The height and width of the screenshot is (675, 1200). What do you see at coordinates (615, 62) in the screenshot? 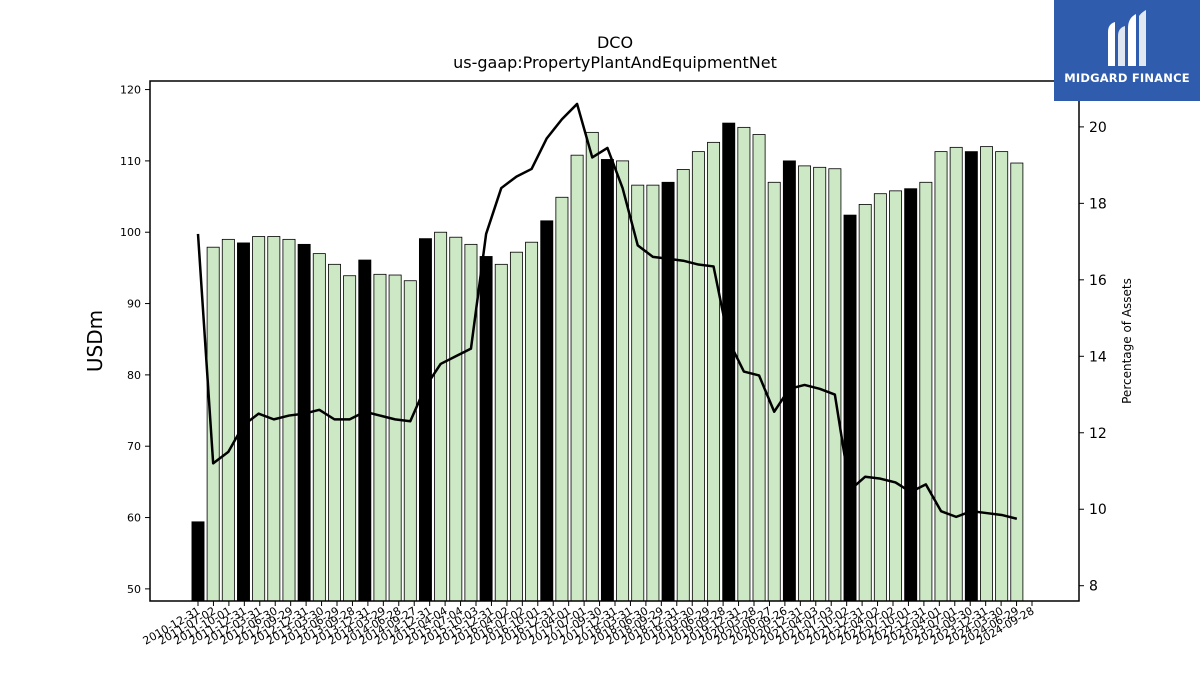
I see `chart-subtitle: us-gaap:PropertyPlantAndEquipmentNet` at bounding box center [615, 62].